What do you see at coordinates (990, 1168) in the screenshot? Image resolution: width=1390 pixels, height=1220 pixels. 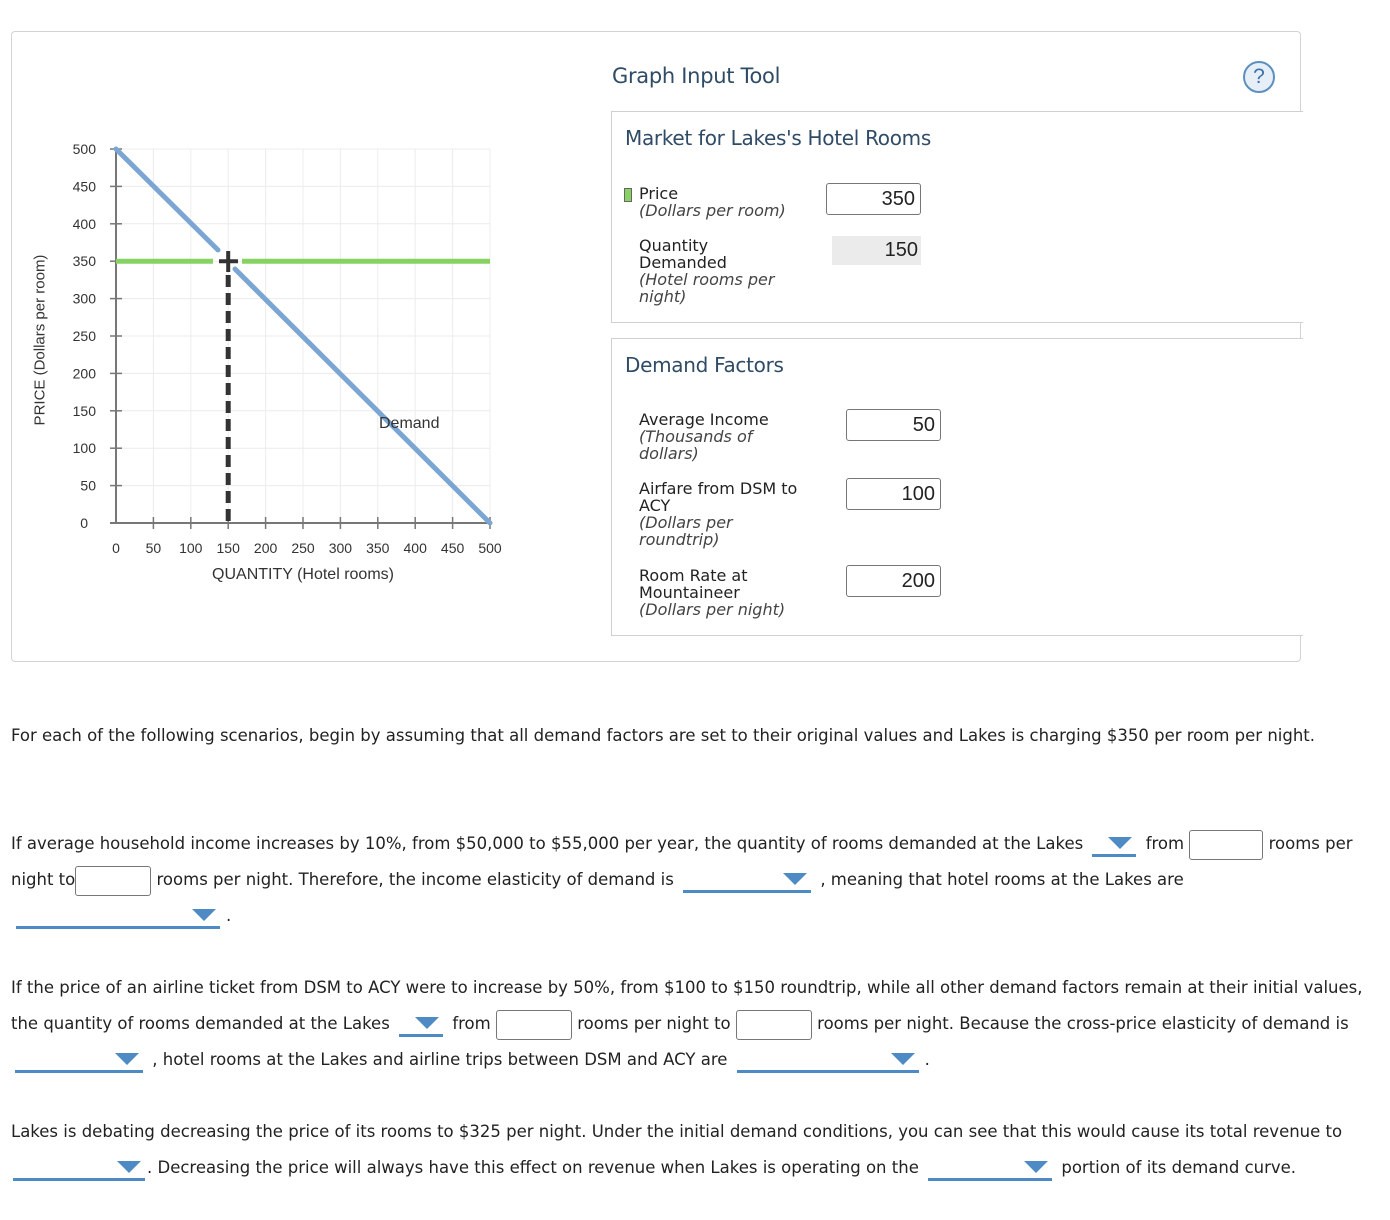 I see `q3-demand-portion-dropdown` at bounding box center [990, 1168].